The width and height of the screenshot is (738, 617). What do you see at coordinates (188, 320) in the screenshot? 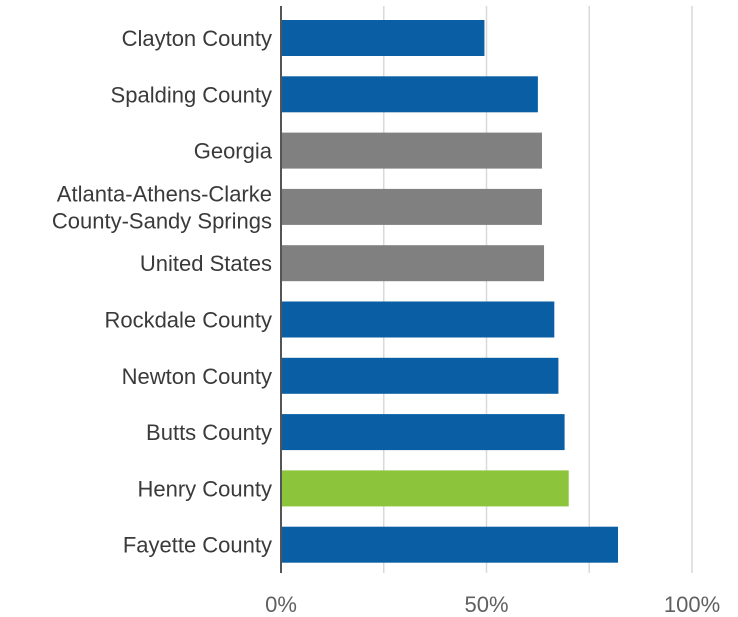
I see `category-label: Rockdale County` at bounding box center [188, 320].